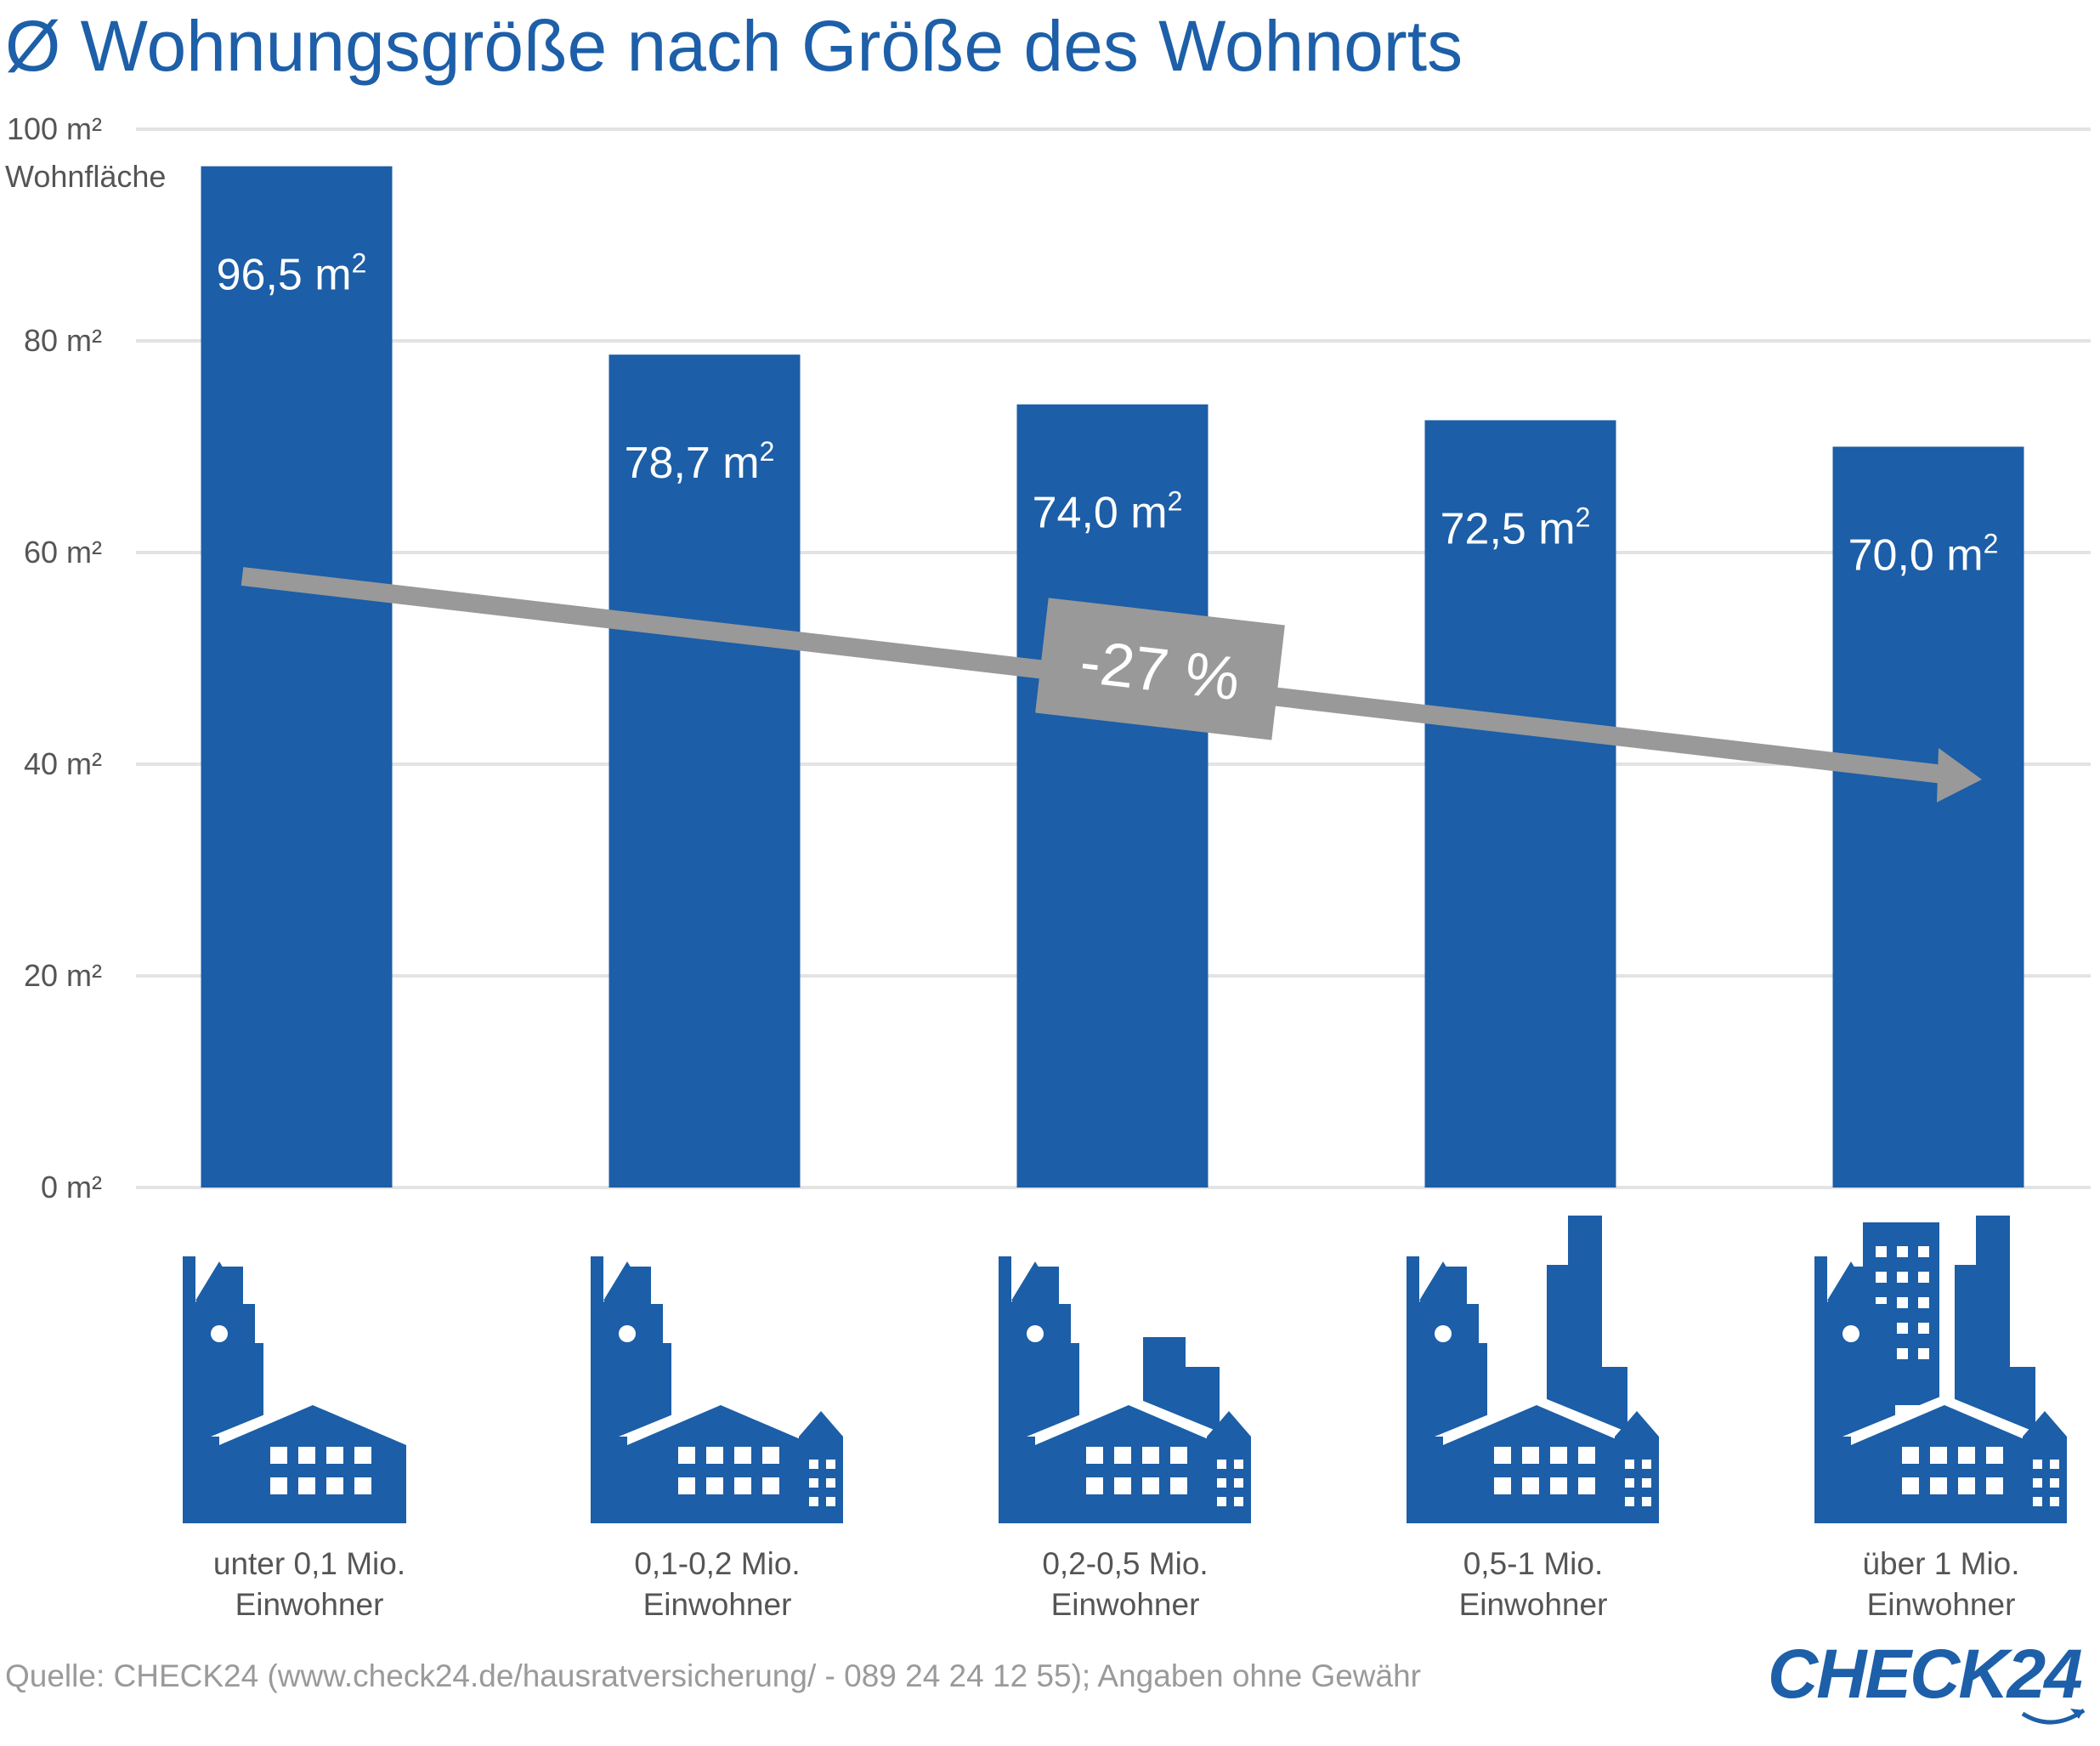 This screenshot has height=1746, width=2100. I want to click on chart-title: Ø Wohnungsgröße nach Größe des Wohnorts, so click(734, 46).